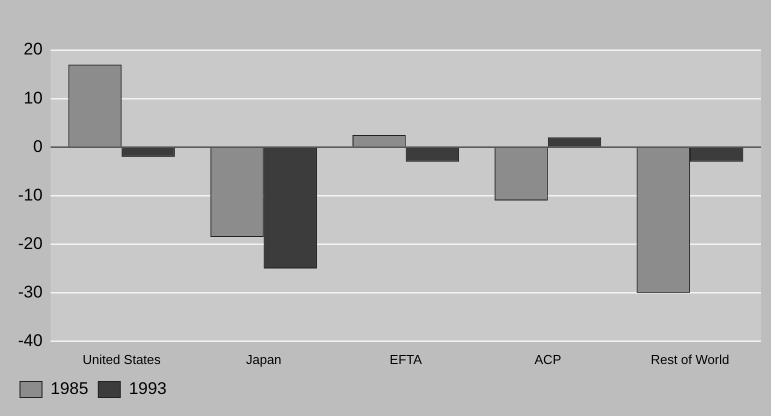  I want to click on x-tick-label: Rest of World, so click(690, 359).